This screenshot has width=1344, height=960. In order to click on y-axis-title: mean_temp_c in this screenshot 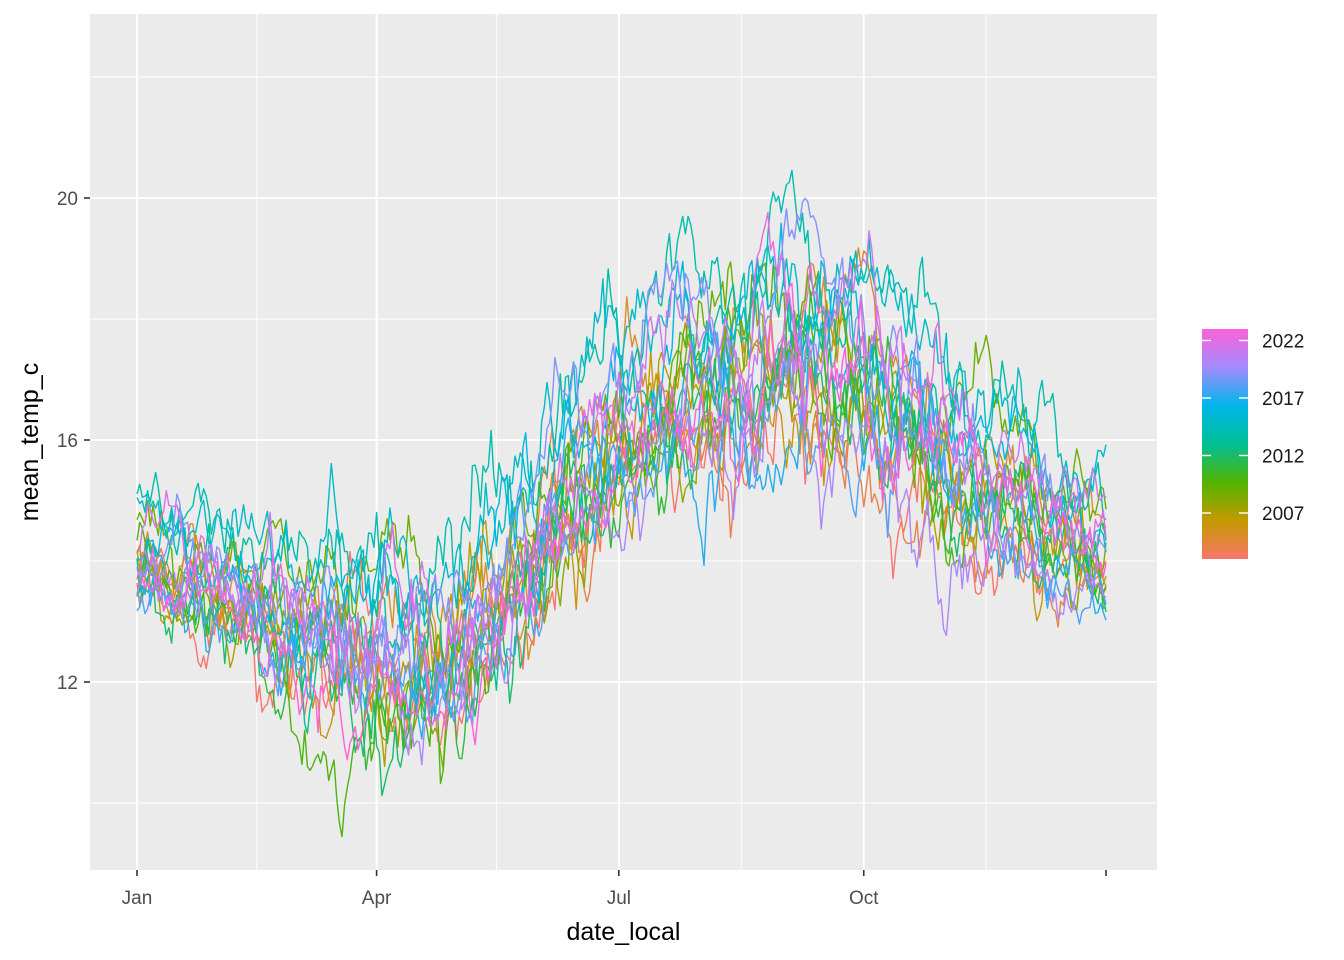, I will do `click(30, 442)`.